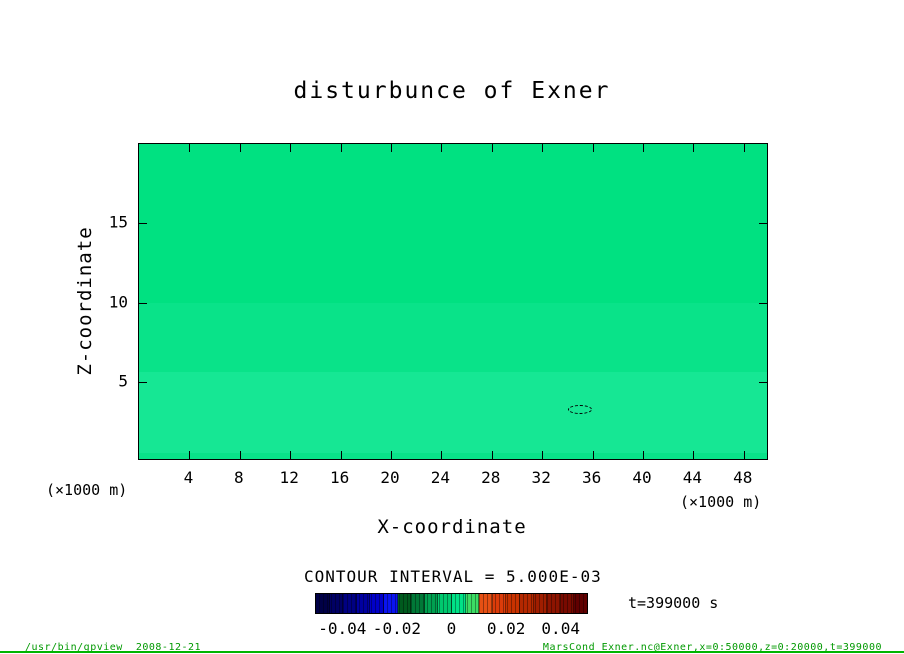 The width and height of the screenshot is (904, 654). Describe the element at coordinates (289, 477) in the screenshot. I see `x-tick-label: 12` at that location.